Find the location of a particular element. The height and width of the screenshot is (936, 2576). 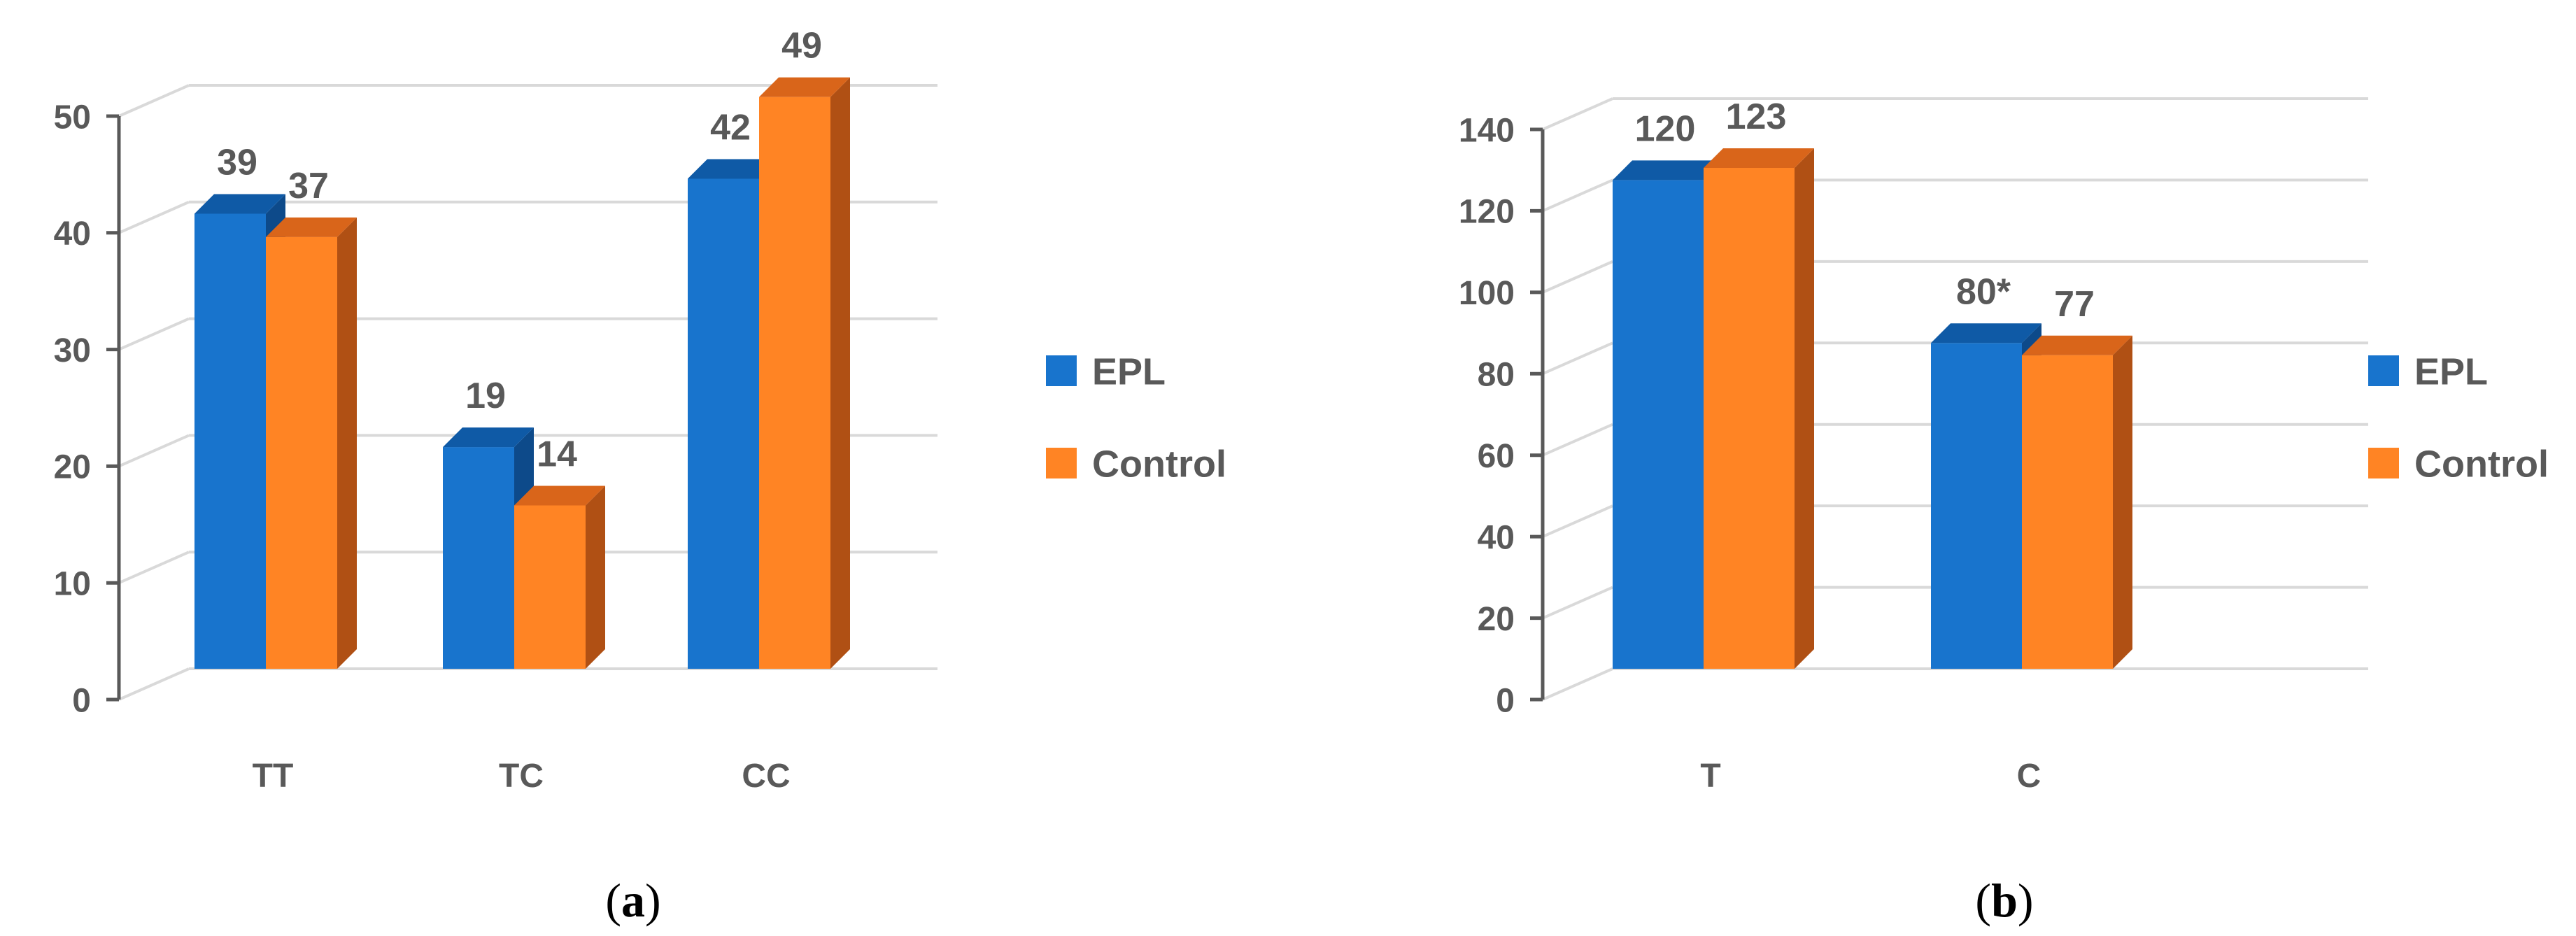

y-tick-label: 10 is located at coordinates (72, 583).